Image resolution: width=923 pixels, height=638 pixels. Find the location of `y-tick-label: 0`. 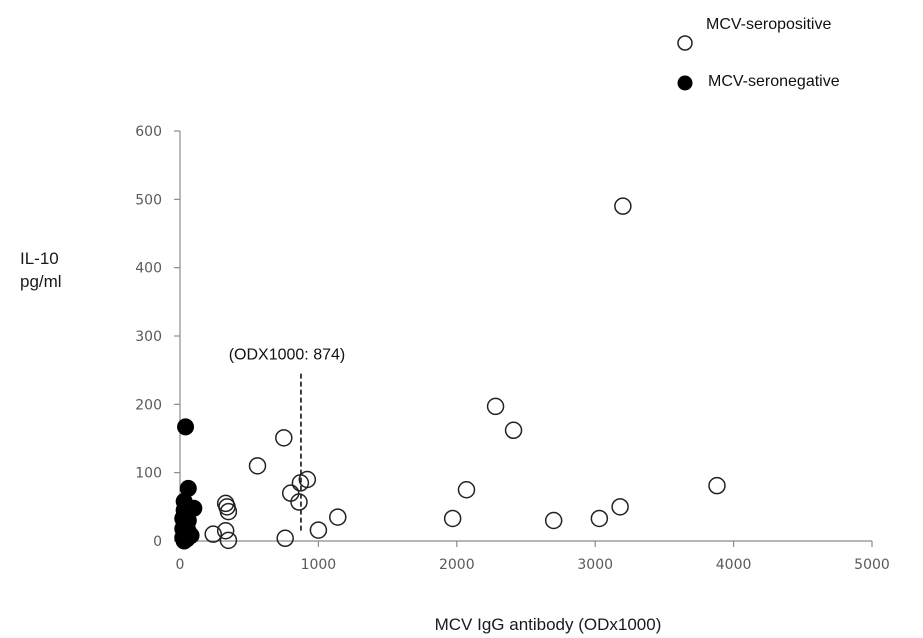

y-tick-label: 0 is located at coordinates (157, 542).